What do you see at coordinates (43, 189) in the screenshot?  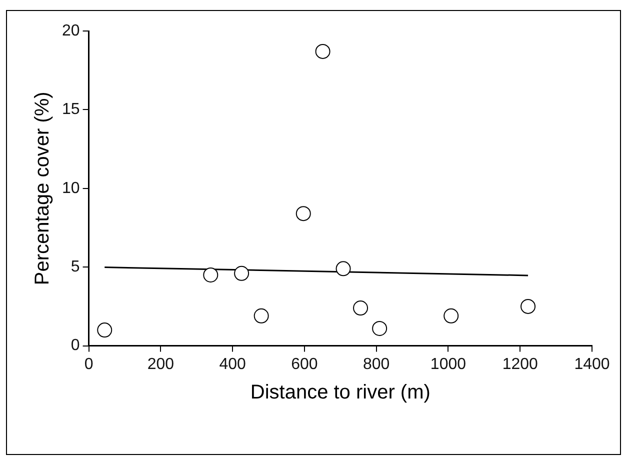 I see `y-axis-title: Percentage cover (%)` at bounding box center [43, 189].